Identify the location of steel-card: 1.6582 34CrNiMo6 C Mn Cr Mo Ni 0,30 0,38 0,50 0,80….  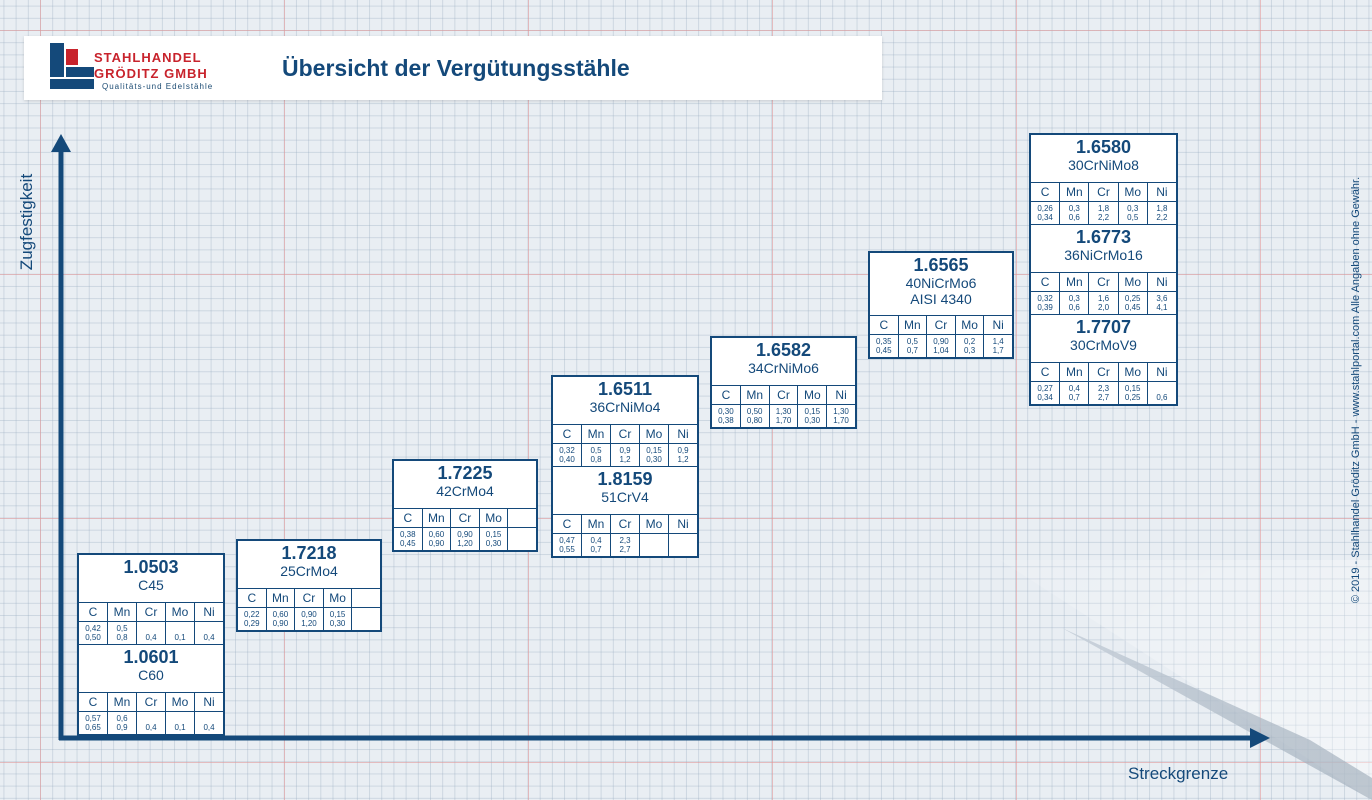
(783, 382).